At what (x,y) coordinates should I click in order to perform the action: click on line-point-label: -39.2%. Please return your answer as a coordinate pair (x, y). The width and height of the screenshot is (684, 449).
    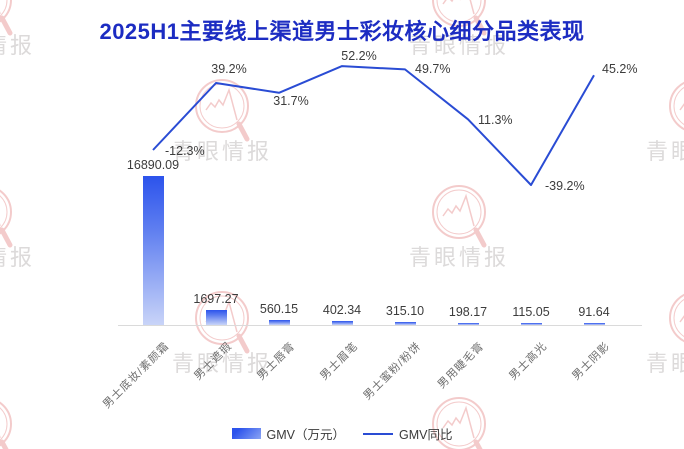
    Looking at the image, I should click on (565, 185).